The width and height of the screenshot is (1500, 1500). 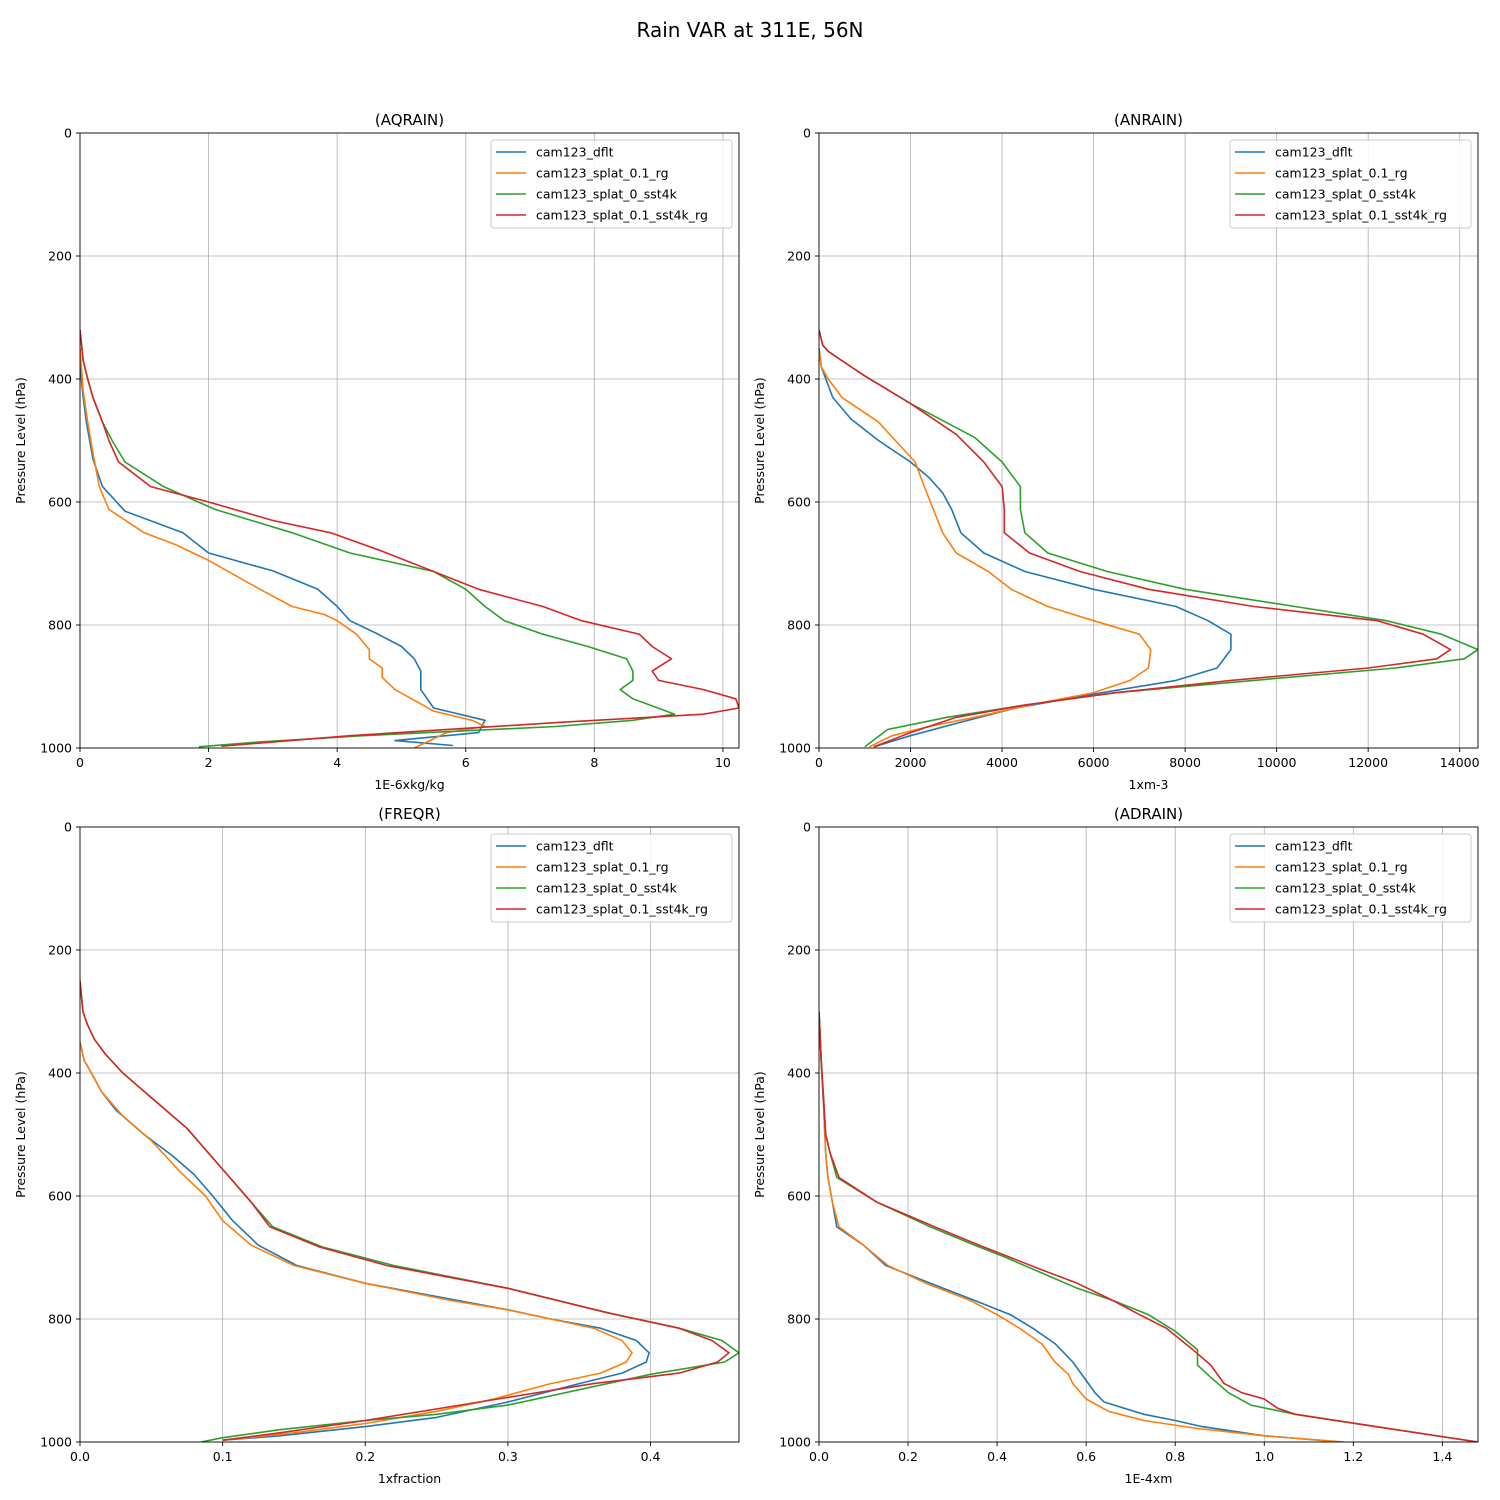 What do you see at coordinates (1460, 762) in the screenshot?
I see `x-tick-label: 14000` at bounding box center [1460, 762].